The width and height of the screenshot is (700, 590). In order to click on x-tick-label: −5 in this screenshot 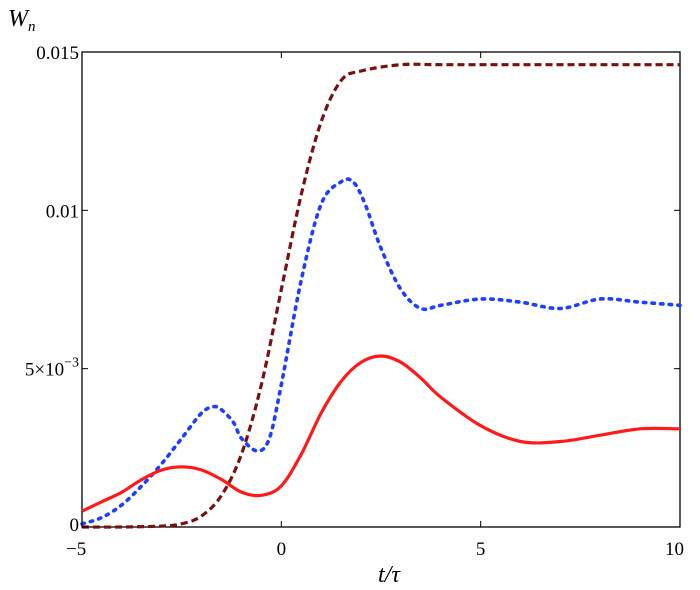, I will do `click(76, 549)`.